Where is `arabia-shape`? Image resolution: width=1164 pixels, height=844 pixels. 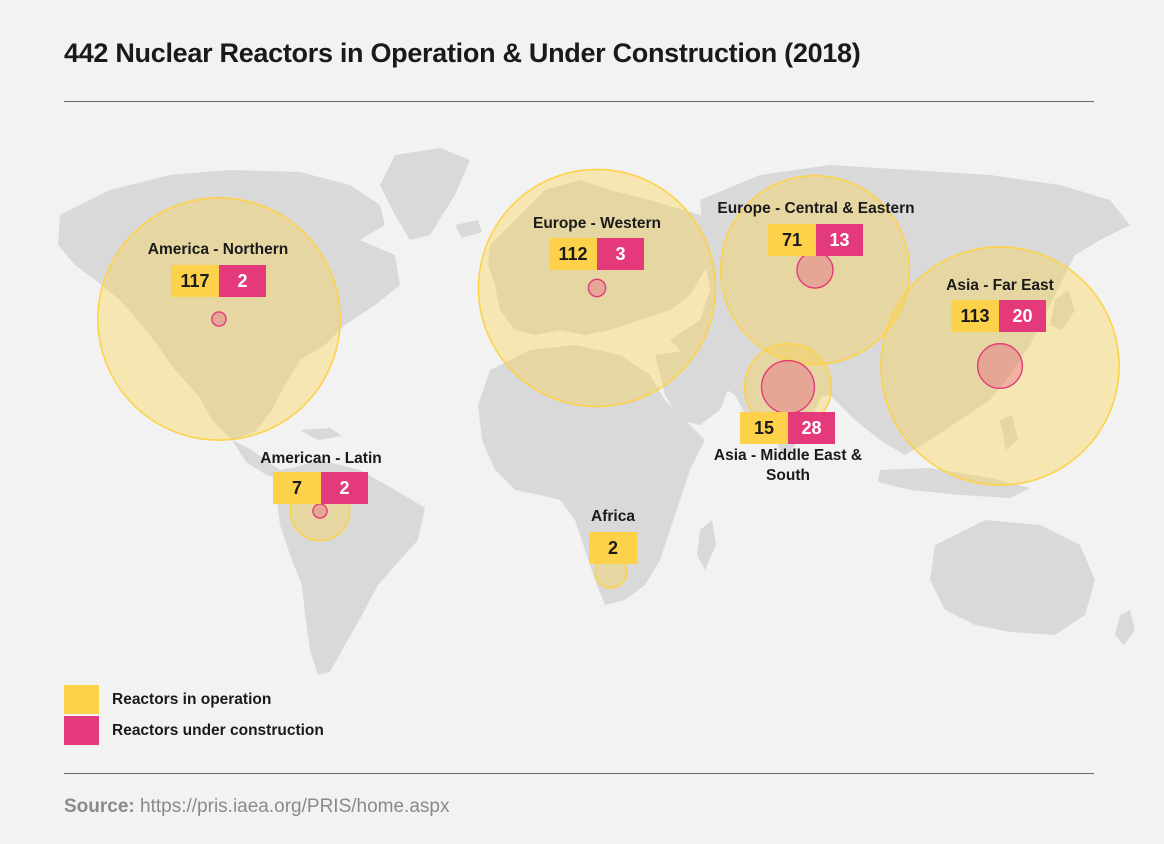 arabia-shape is located at coordinates (692, 387).